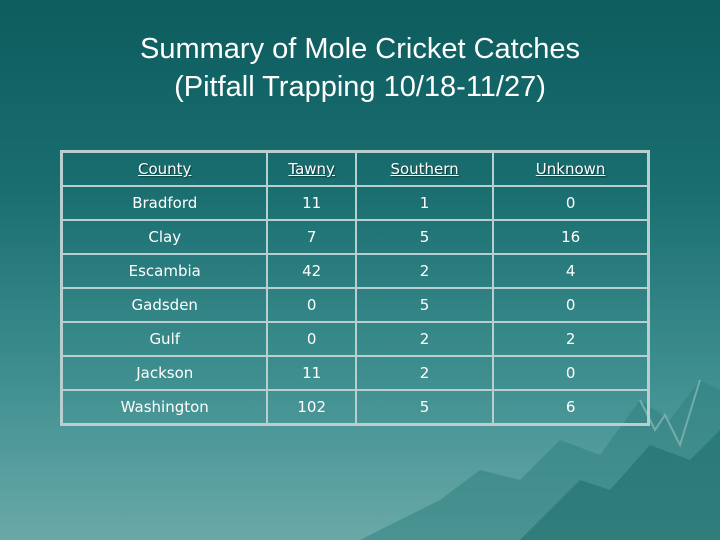 The height and width of the screenshot is (540, 720). Describe the element at coordinates (571, 237) in the screenshot. I see `unknown-cell: 16` at that location.